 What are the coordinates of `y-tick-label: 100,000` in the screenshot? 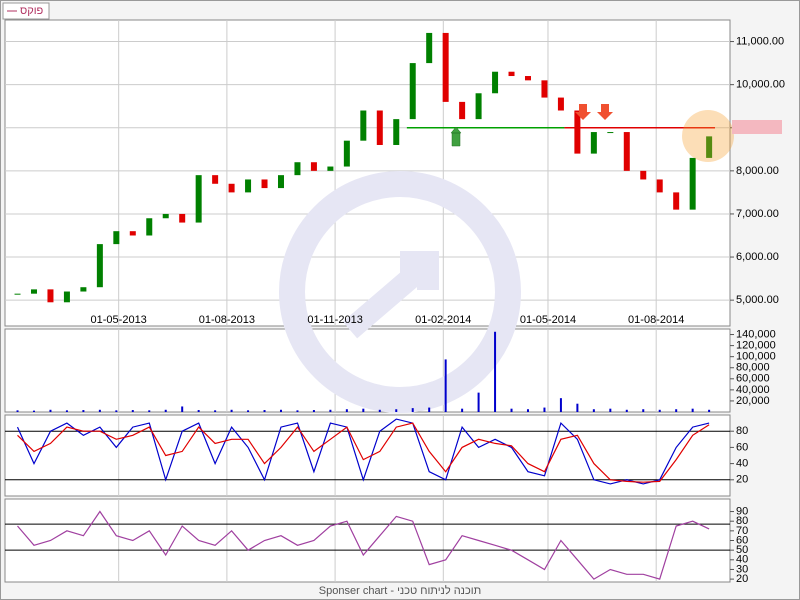 It's located at (756, 357).